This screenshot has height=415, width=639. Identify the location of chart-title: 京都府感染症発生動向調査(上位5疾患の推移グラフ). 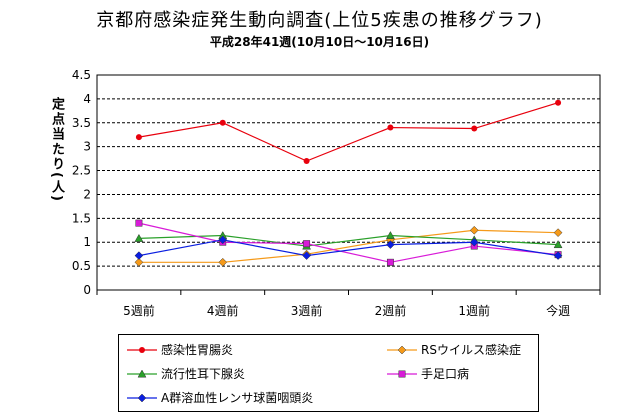
(319, 20).